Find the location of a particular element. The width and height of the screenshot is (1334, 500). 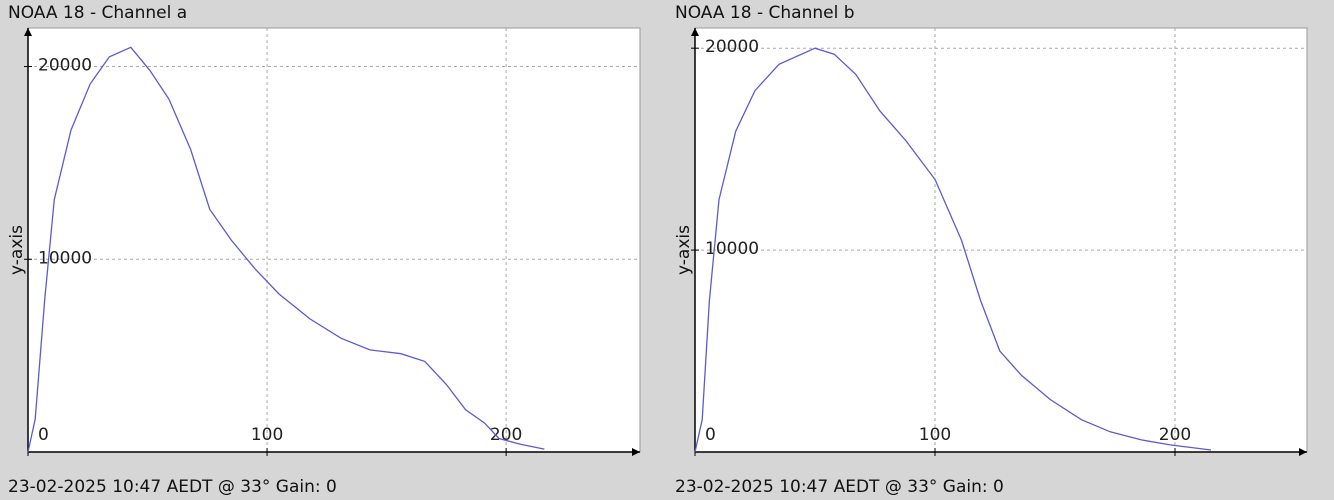

chart-title: NOAA 18 - Channel a is located at coordinates (97, 13).